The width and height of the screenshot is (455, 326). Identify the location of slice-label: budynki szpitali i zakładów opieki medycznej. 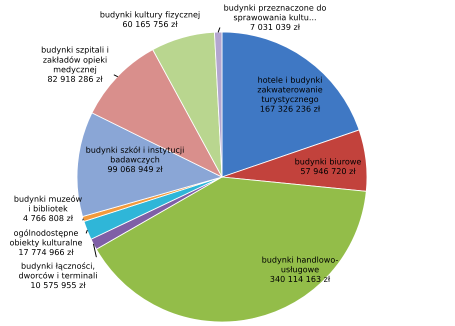
(75, 60).